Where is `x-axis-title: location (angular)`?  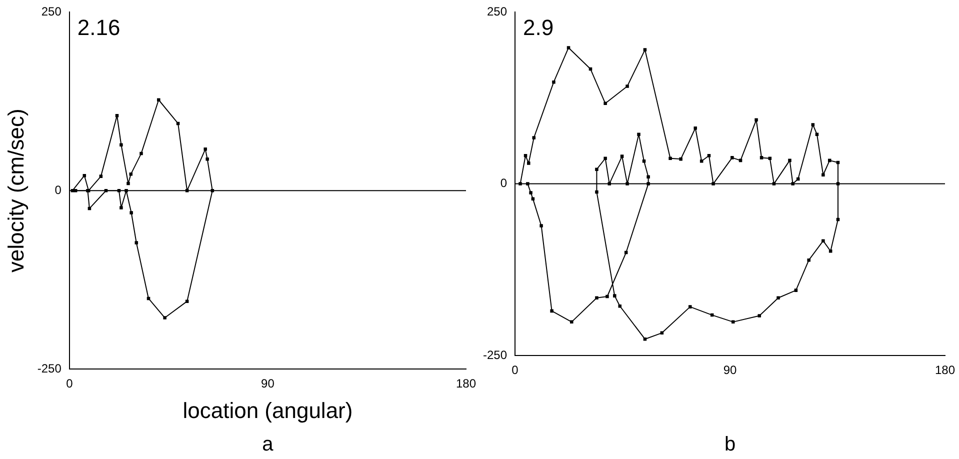
x-axis-title: location (angular) is located at coordinates (267, 410).